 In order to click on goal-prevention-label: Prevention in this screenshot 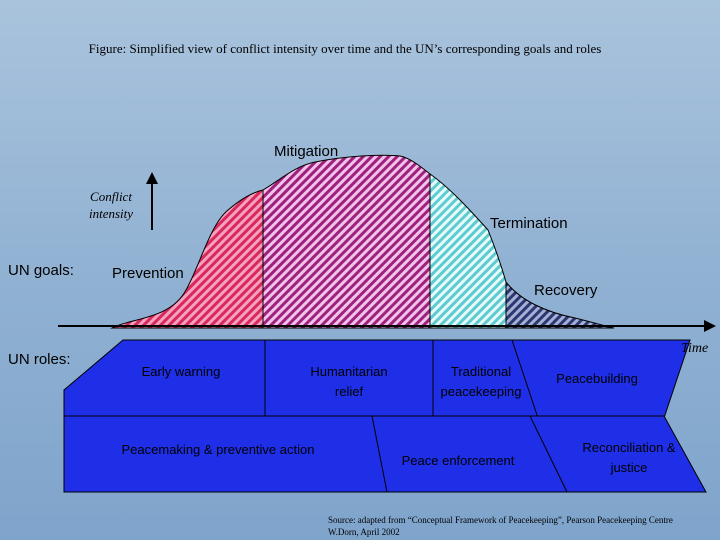, I will do `click(148, 273)`.